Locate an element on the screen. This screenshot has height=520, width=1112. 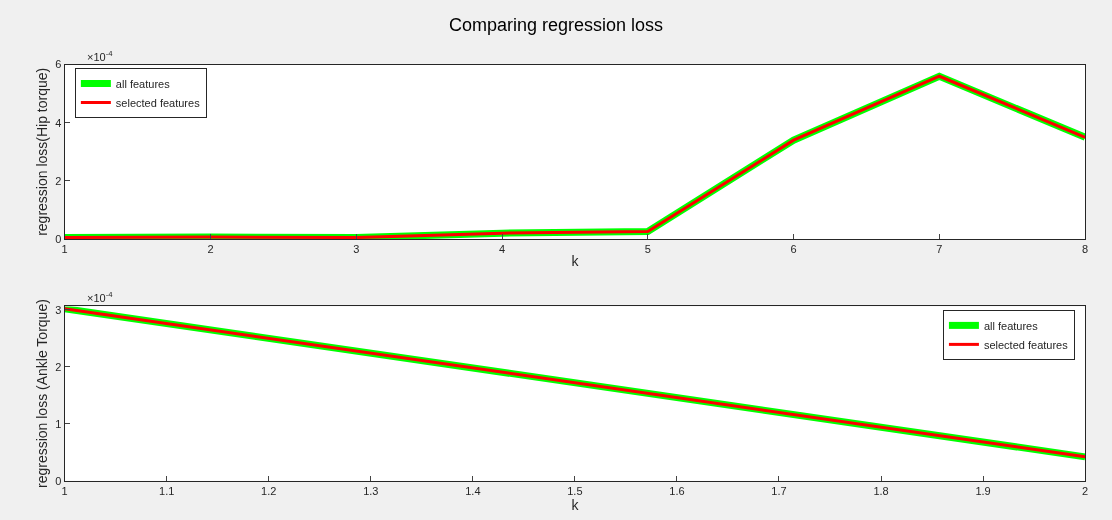
x-tick-label: 1.3 is located at coordinates (371, 490).